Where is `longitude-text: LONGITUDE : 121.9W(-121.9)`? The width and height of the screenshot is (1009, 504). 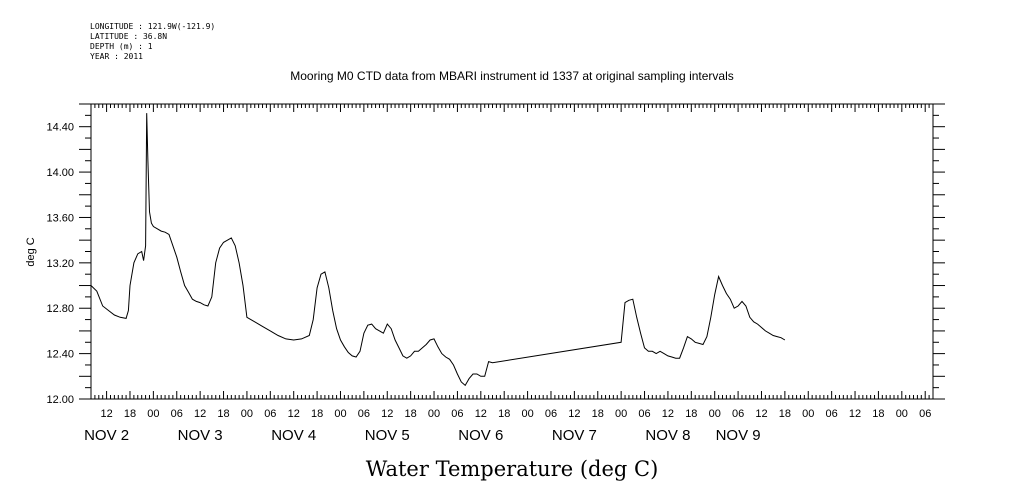
longitude-text: LONGITUDE : 121.9W(-121.9) is located at coordinates (153, 26).